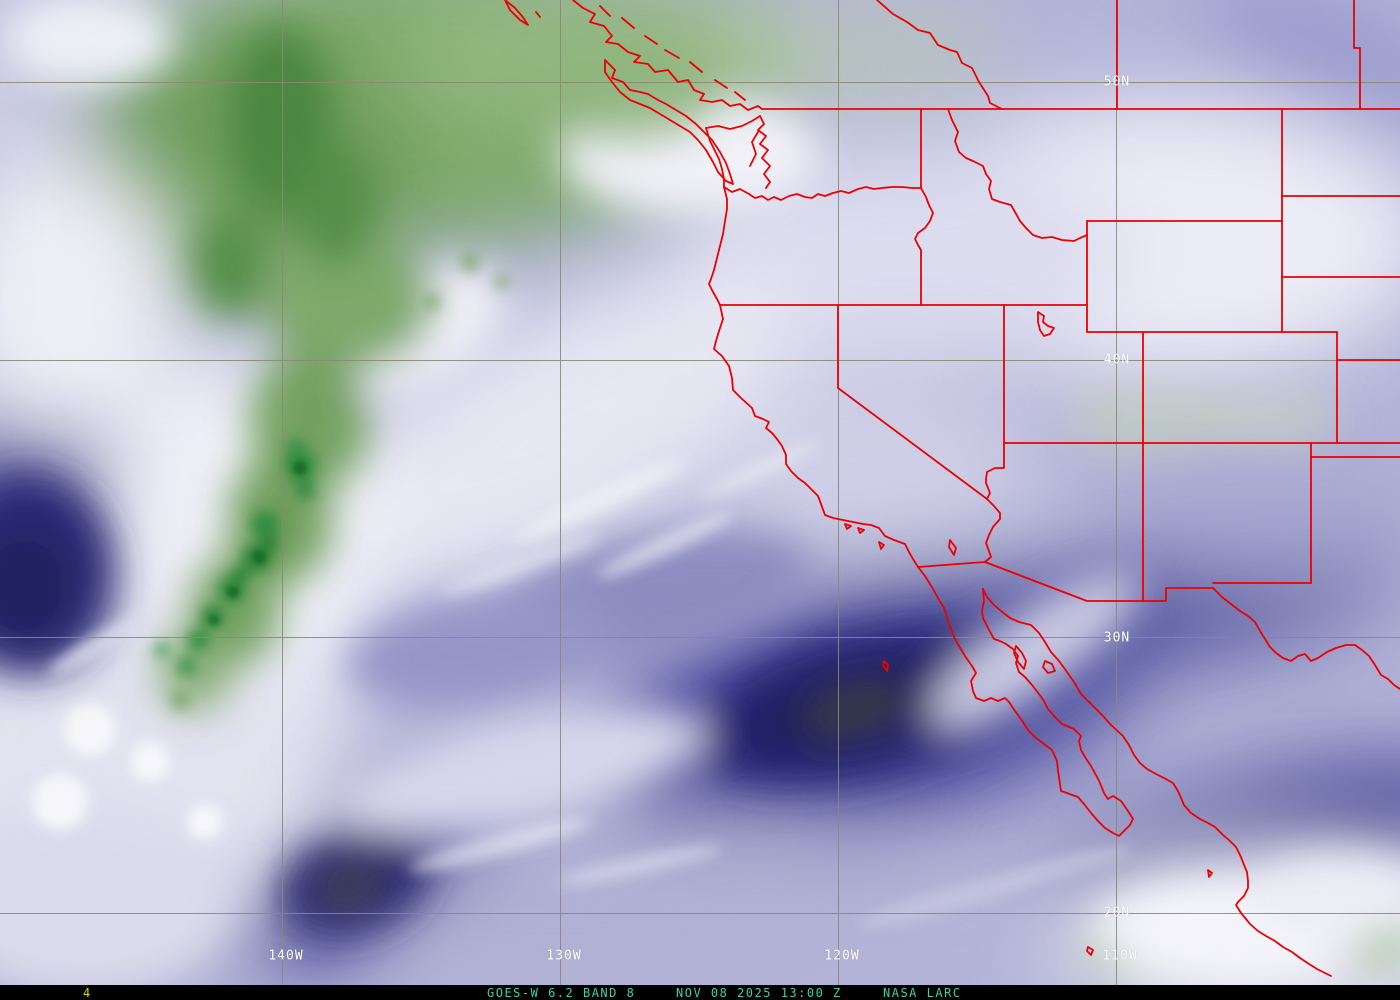  Describe the element at coordinates (1210, 873) in the screenshot. I see `islas-marias` at that location.